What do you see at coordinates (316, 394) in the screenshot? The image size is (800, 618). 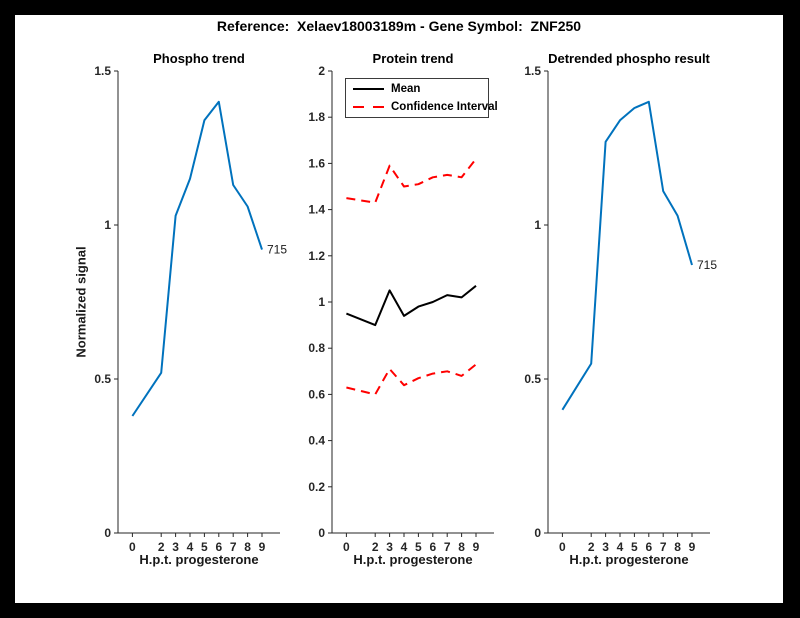 I see `y-tick-label: 0.6` at bounding box center [316, 394].